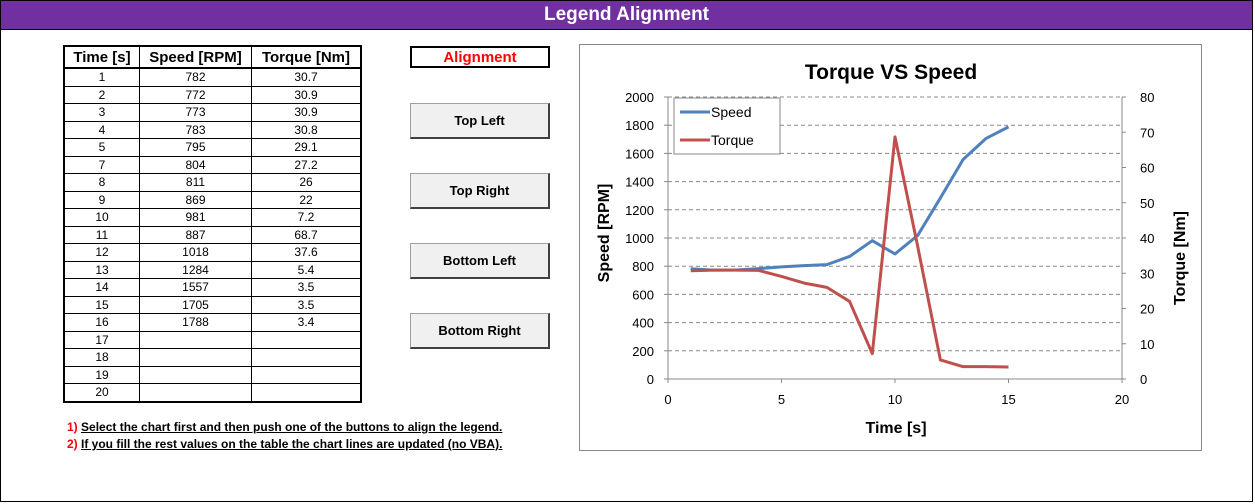 The image size is (1255, 504). What do you see at coordinates (306, 235) in the screenshot?
I see `cell-torque: 68.7` at bounding box center [306, 235].